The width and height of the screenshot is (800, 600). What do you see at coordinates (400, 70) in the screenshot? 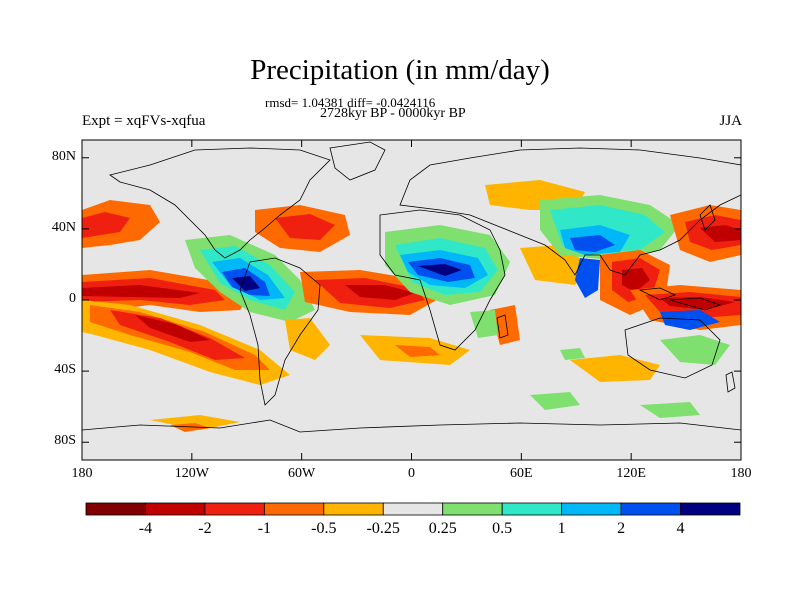
I see `map-title: Precipitation (in mm/day)` at bounding box center [400, 70].